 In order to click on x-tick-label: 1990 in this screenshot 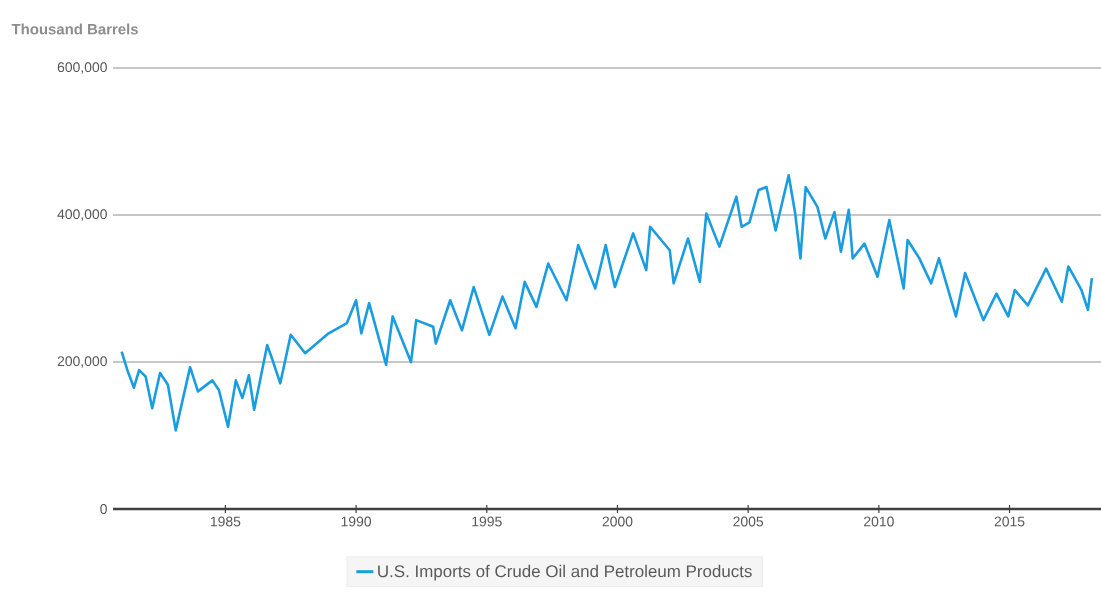, I will do `click(356, 521)`.